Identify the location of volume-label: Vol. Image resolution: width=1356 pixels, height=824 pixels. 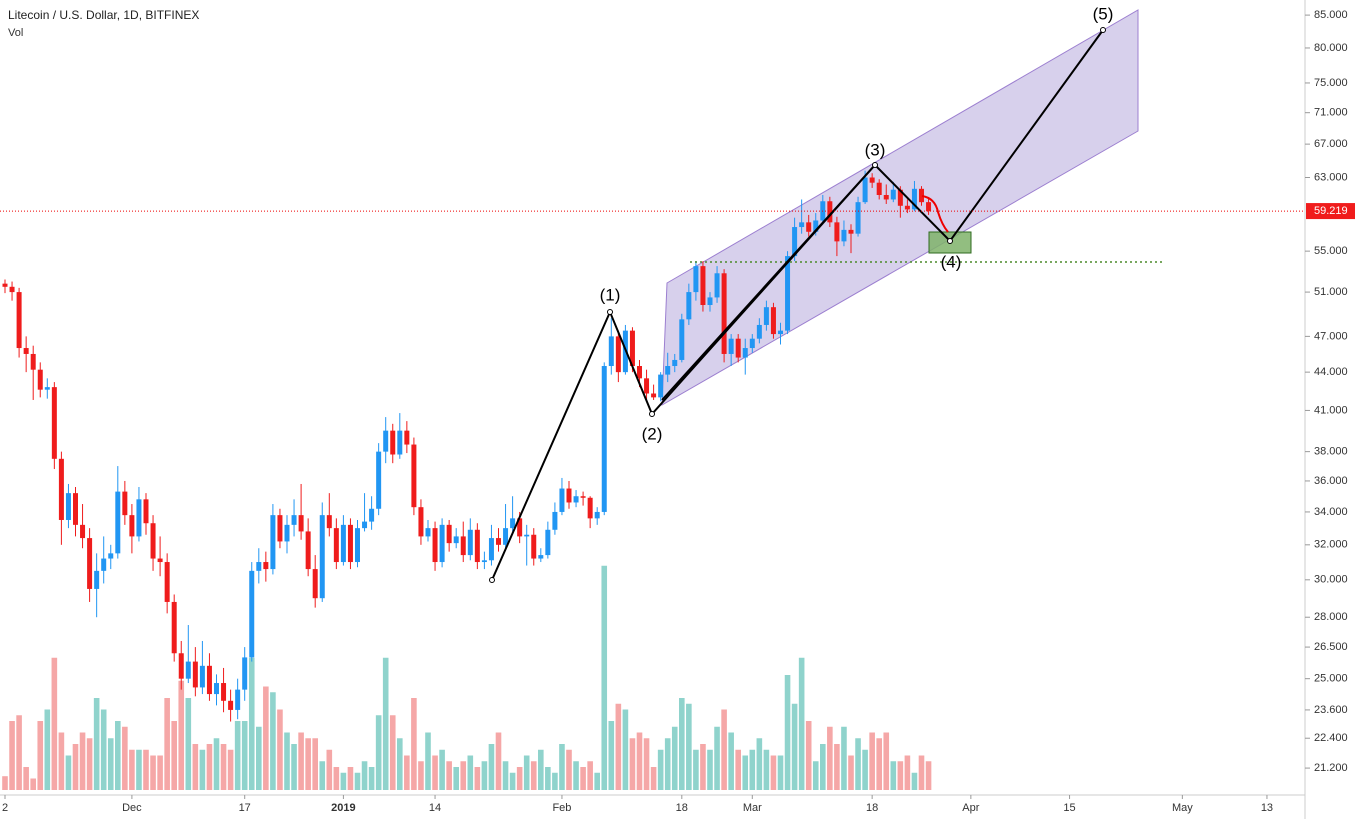
(15, 33).